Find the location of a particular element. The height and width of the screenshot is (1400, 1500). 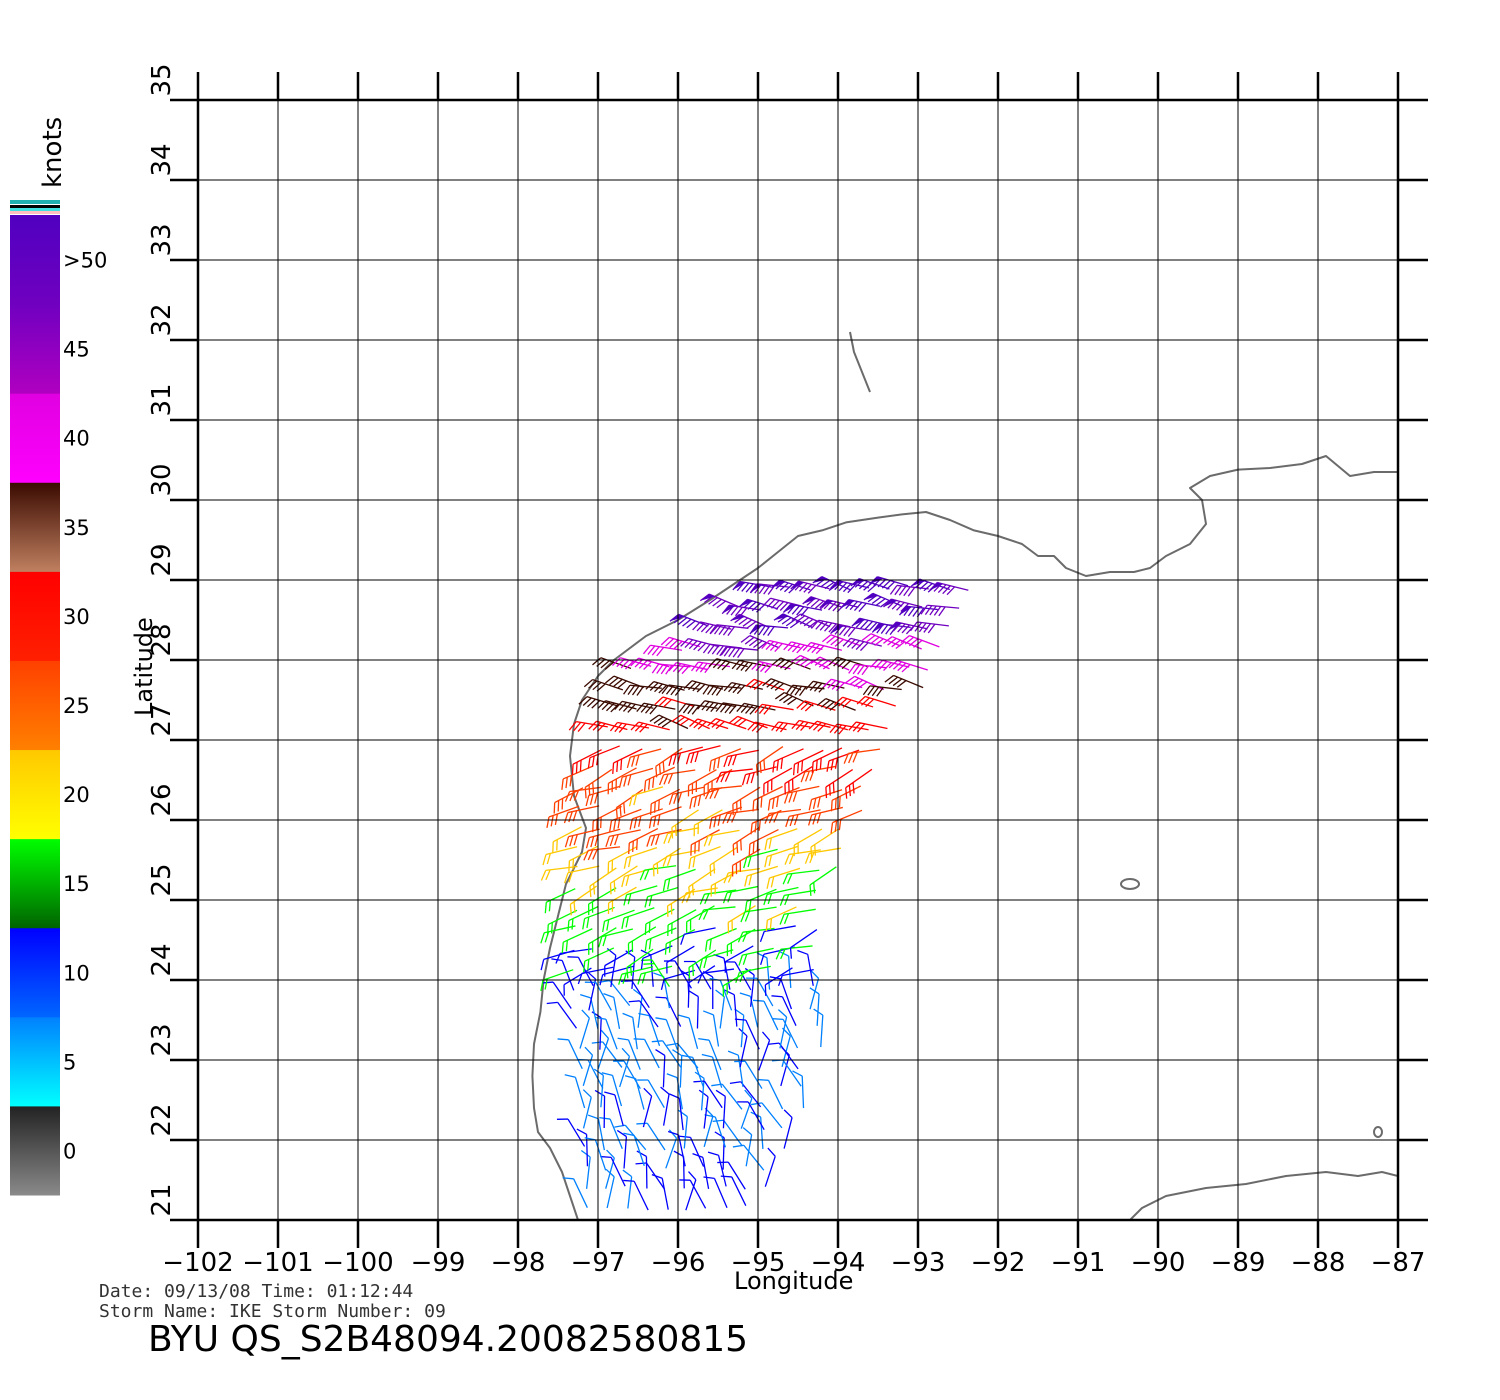

x-tick-label: −87 is located at coordinates (1398, 1263).